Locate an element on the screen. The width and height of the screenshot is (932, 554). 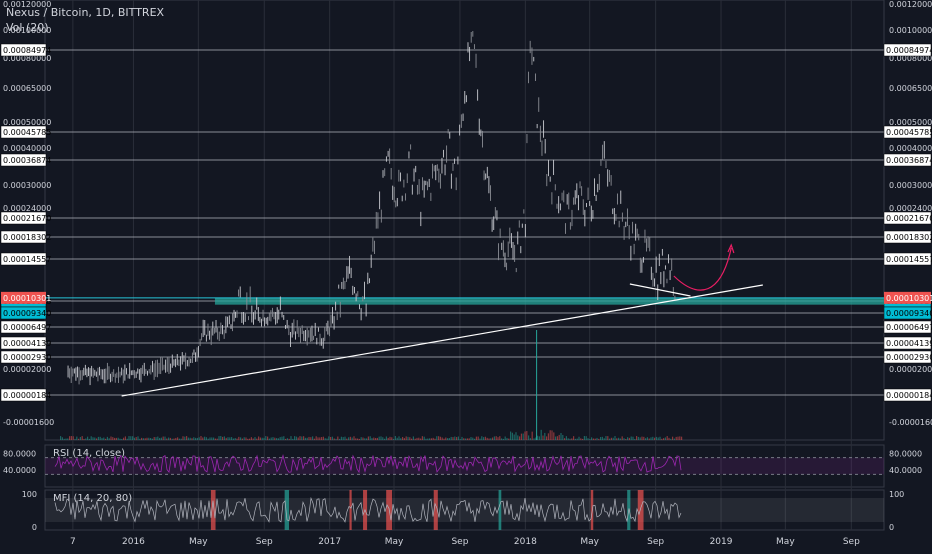
y-tick-label-left: 0.00120000 is located at coordinates (27, 4).